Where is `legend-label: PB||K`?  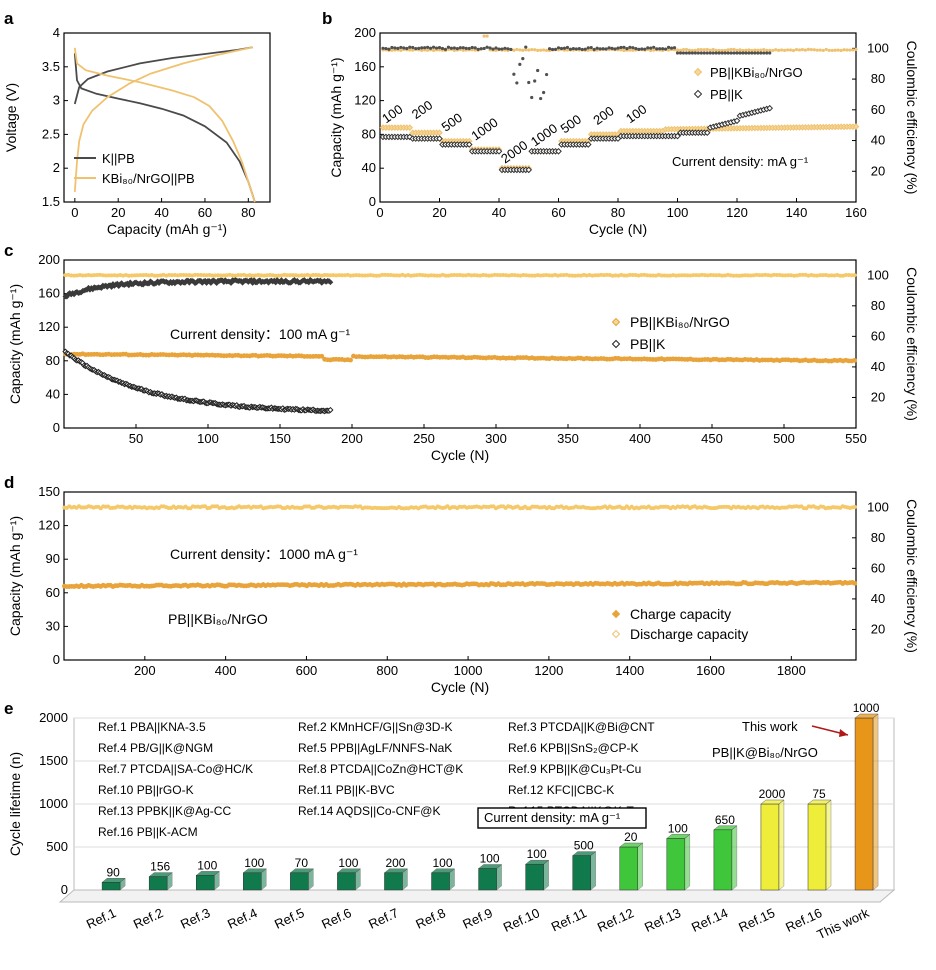 legend-label: PB||K is located at coordinates (648, 344).